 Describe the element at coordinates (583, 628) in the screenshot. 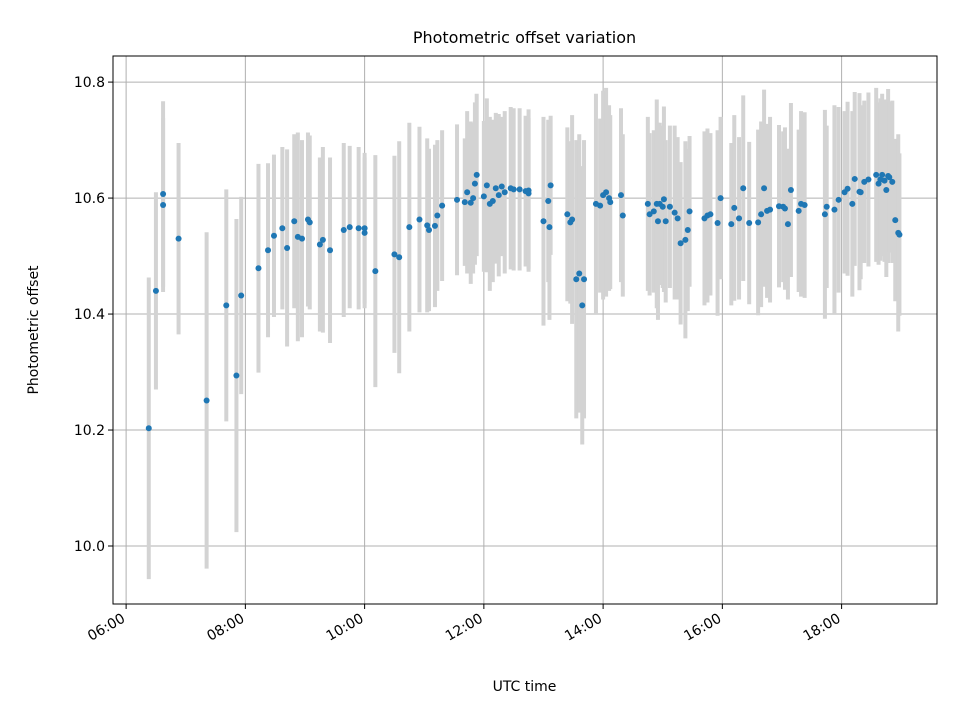

I see `x-tick-label: 14:00` at that location.